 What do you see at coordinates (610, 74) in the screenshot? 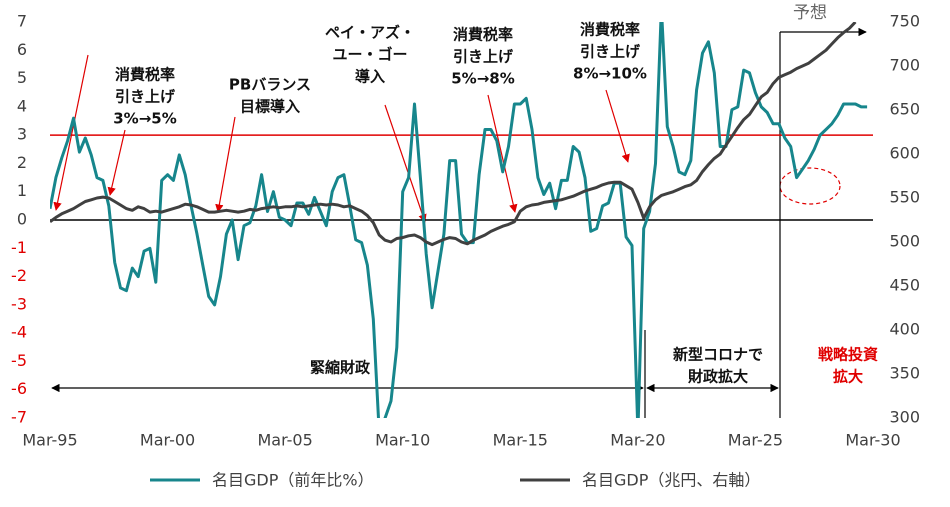
I see `annotation: 8%→10%` at bounding box center [610, 74].